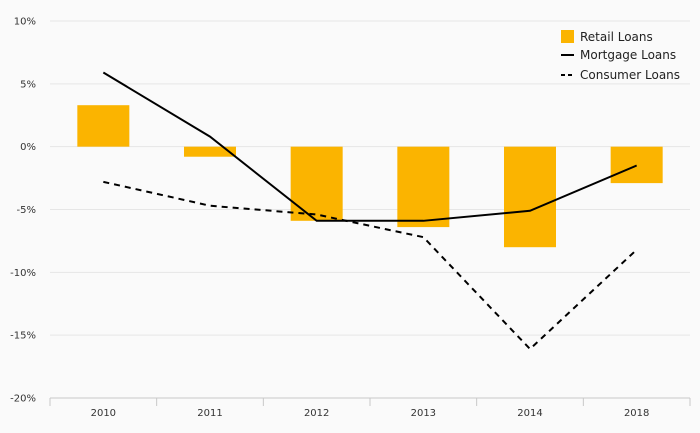  Describe the element at coordinates (636, 413) in the screenshot. I see `x-tick-label: 2018` at that location.